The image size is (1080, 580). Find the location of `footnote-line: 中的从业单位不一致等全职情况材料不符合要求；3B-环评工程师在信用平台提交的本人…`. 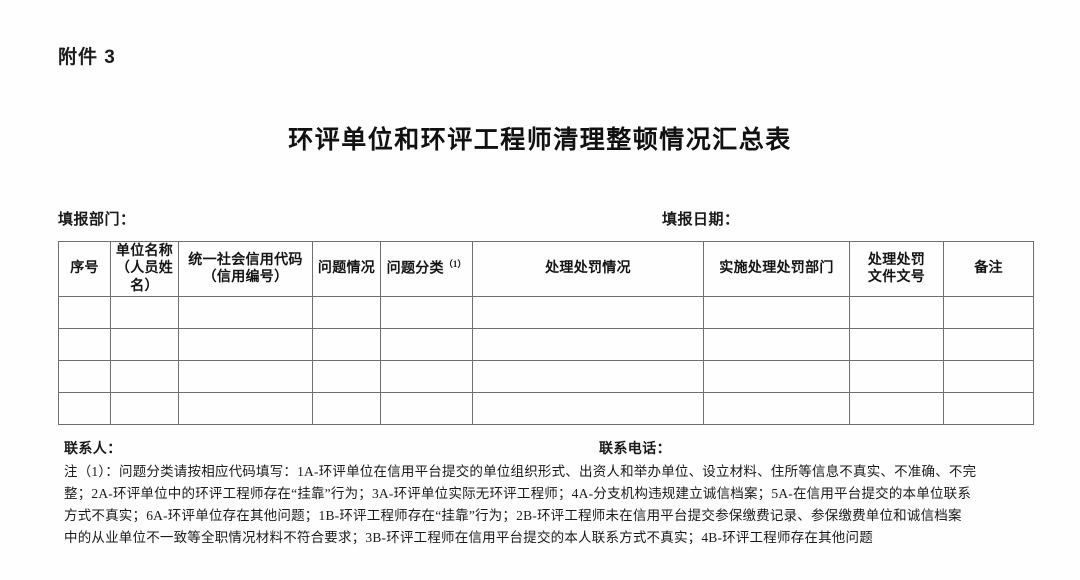

footnote-line: 中的从业单位不一致等全职情况材料不符合要求；3B-环评工程师在信用平台提交的本人… is located at coordinates (468, 537).